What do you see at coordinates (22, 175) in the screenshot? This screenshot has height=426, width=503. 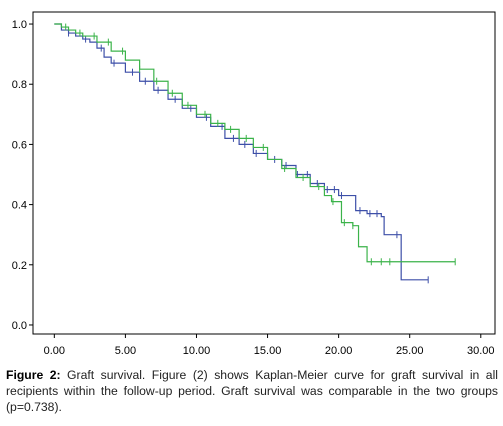 I see `y-axis: 0.0 0.2 0.4 0.6 0.8 1.0` at bounding box center [22, 175].